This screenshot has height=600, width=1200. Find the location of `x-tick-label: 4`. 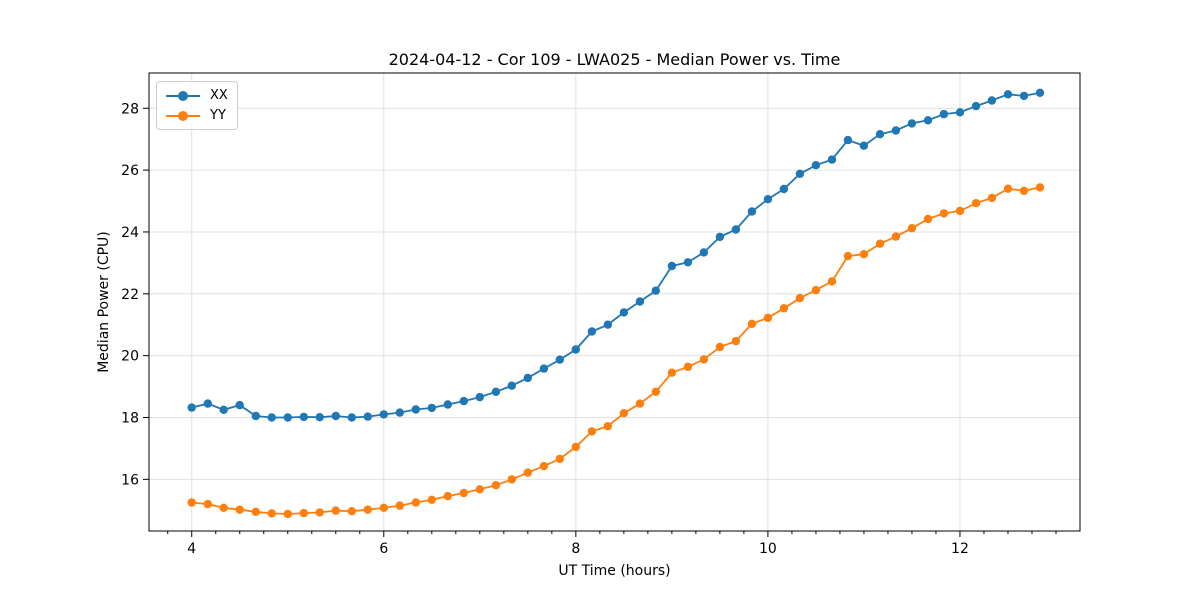

x-tick-label: 4 is located at coordinates (191, 549).